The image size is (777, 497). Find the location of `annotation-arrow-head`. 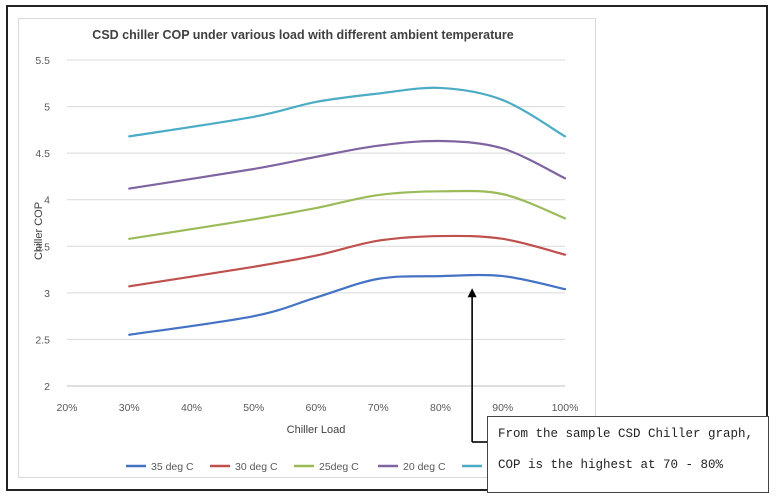

annotation-arrow-head is located at coordinates (472, 293).